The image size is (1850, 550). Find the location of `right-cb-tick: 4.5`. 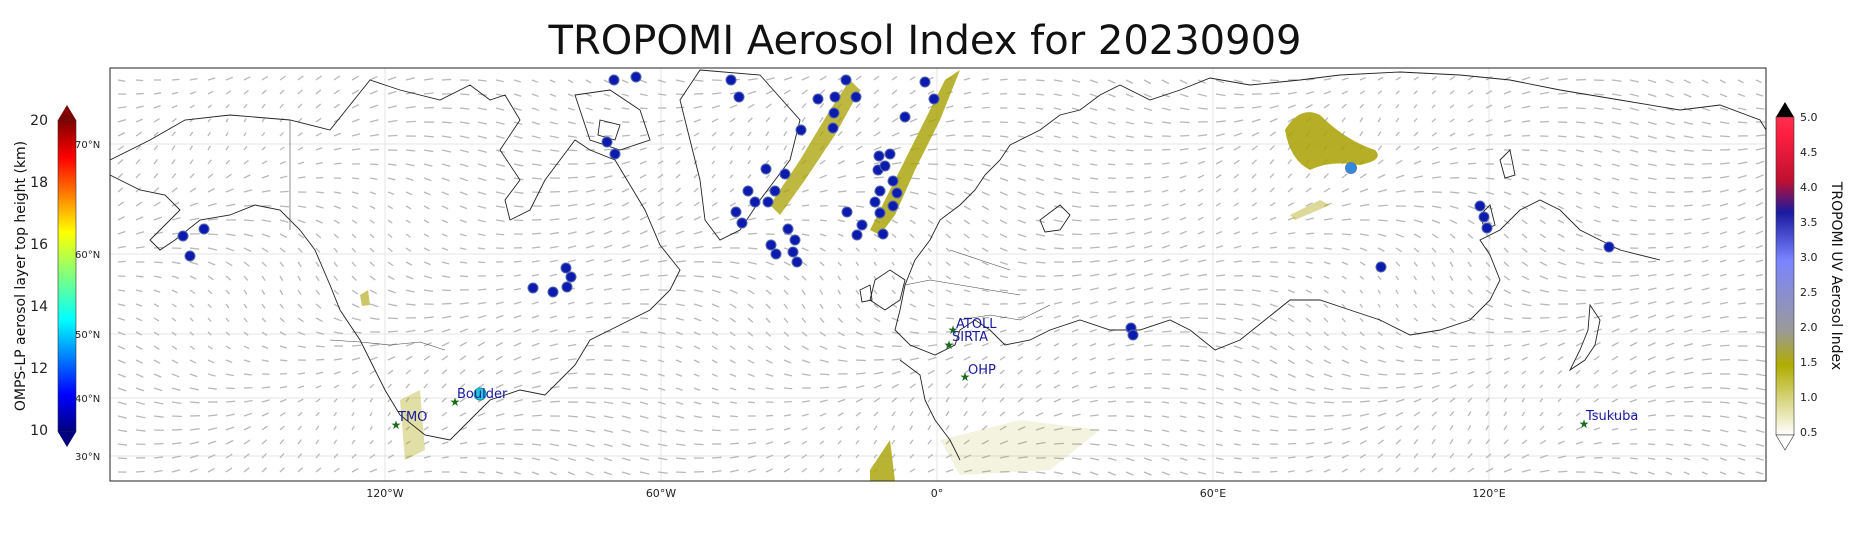

right-cb-tick: 4.5 is located at coordinates (1809, 152).